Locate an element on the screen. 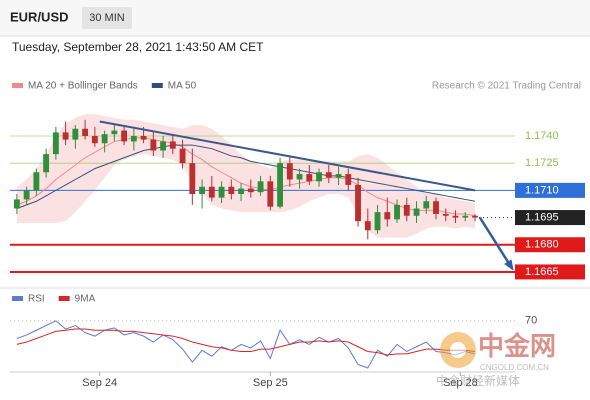  trendline is located at coordinates (287, 156).